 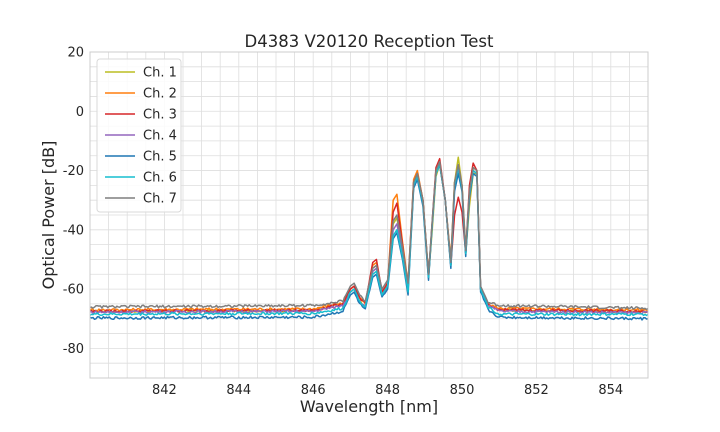 What do you see at coordinates (160, 115) in the screenshot?
I see `legend-label: Ch. 3` at bounding box center [160, 115].